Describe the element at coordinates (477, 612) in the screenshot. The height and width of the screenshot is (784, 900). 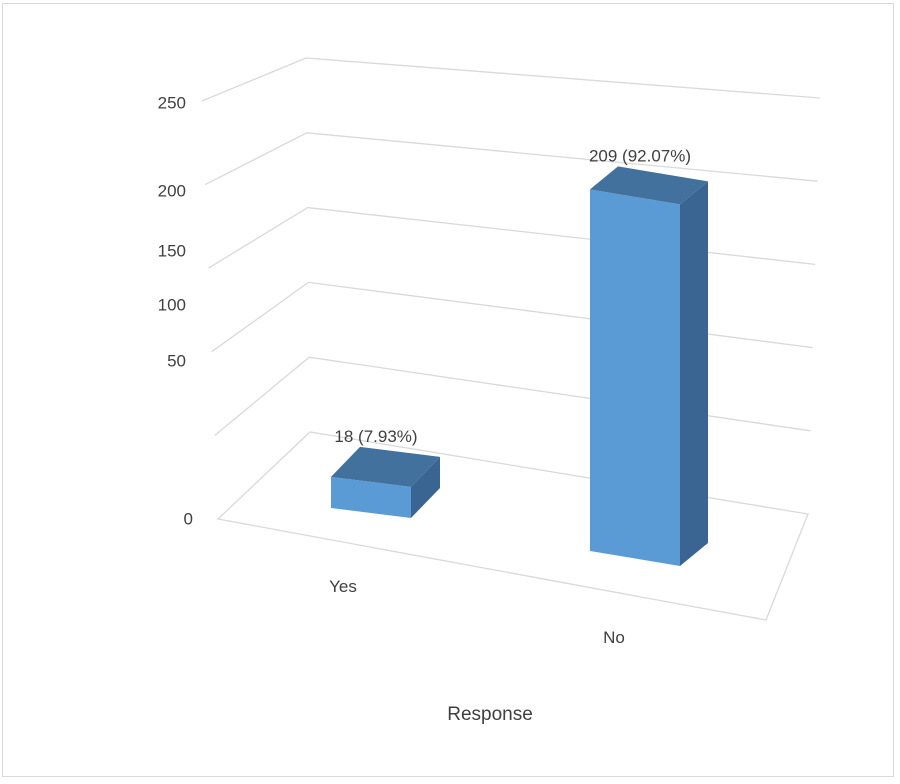
I see `x-axis-categories: Yes No` at that location.